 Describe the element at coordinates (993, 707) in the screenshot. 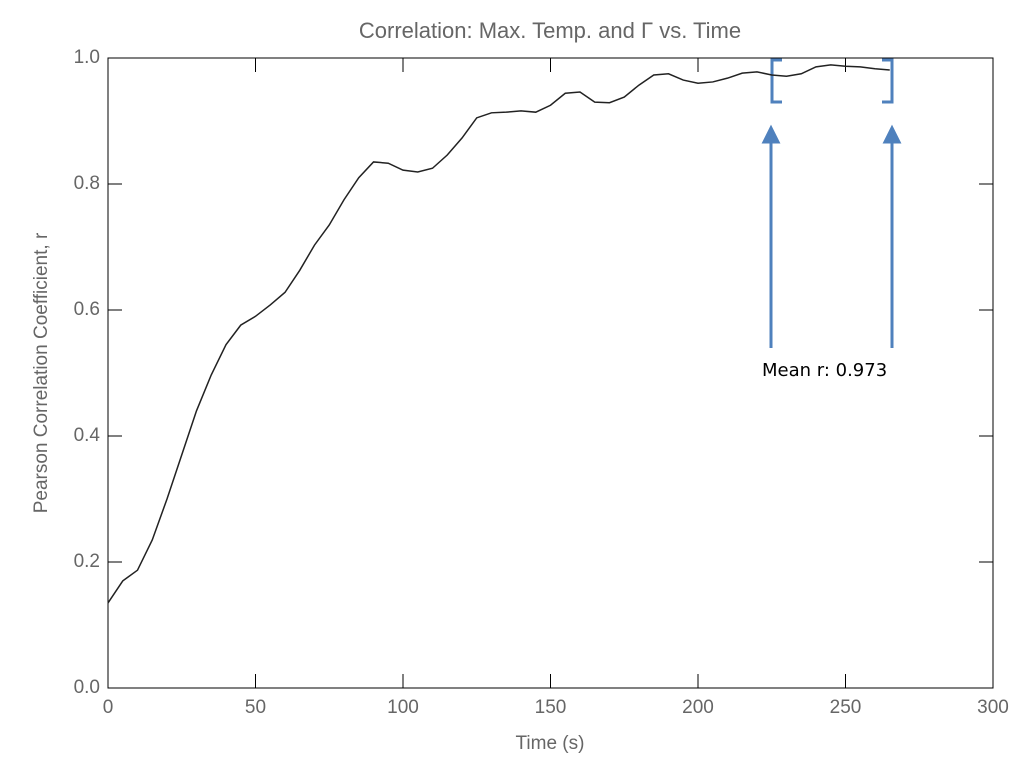

I see `x-tick-label: 300` at that location.